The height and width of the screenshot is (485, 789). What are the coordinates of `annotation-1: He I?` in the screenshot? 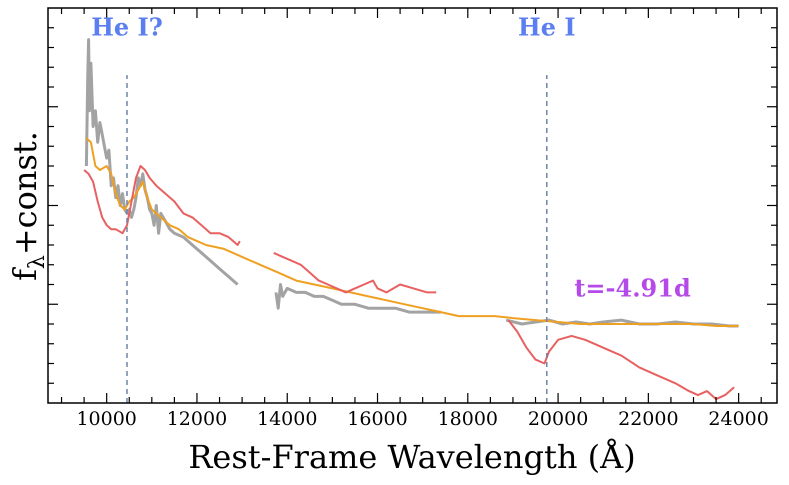 It's located at (127, 27).